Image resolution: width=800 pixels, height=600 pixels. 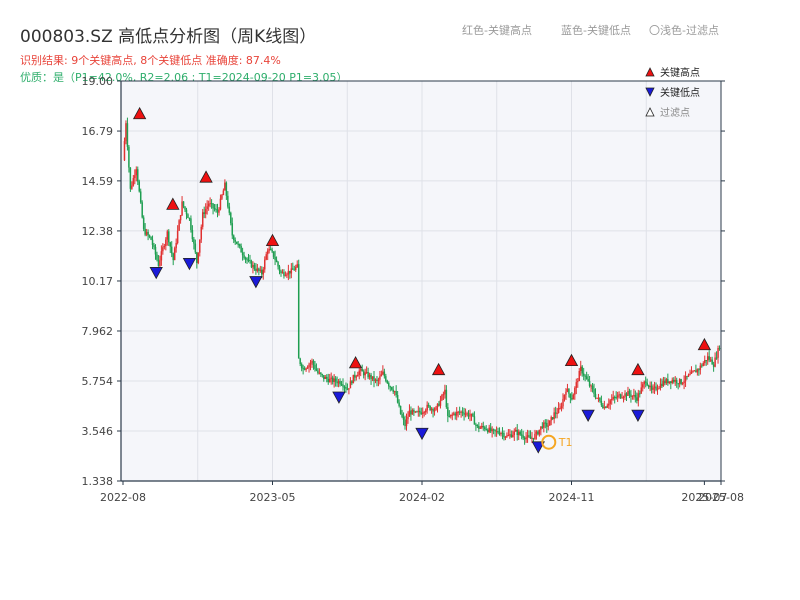 What do you see at coordinates (565, 442) in the screenshot?
I see `t1-label: T1` at bounding box center [565, 442].